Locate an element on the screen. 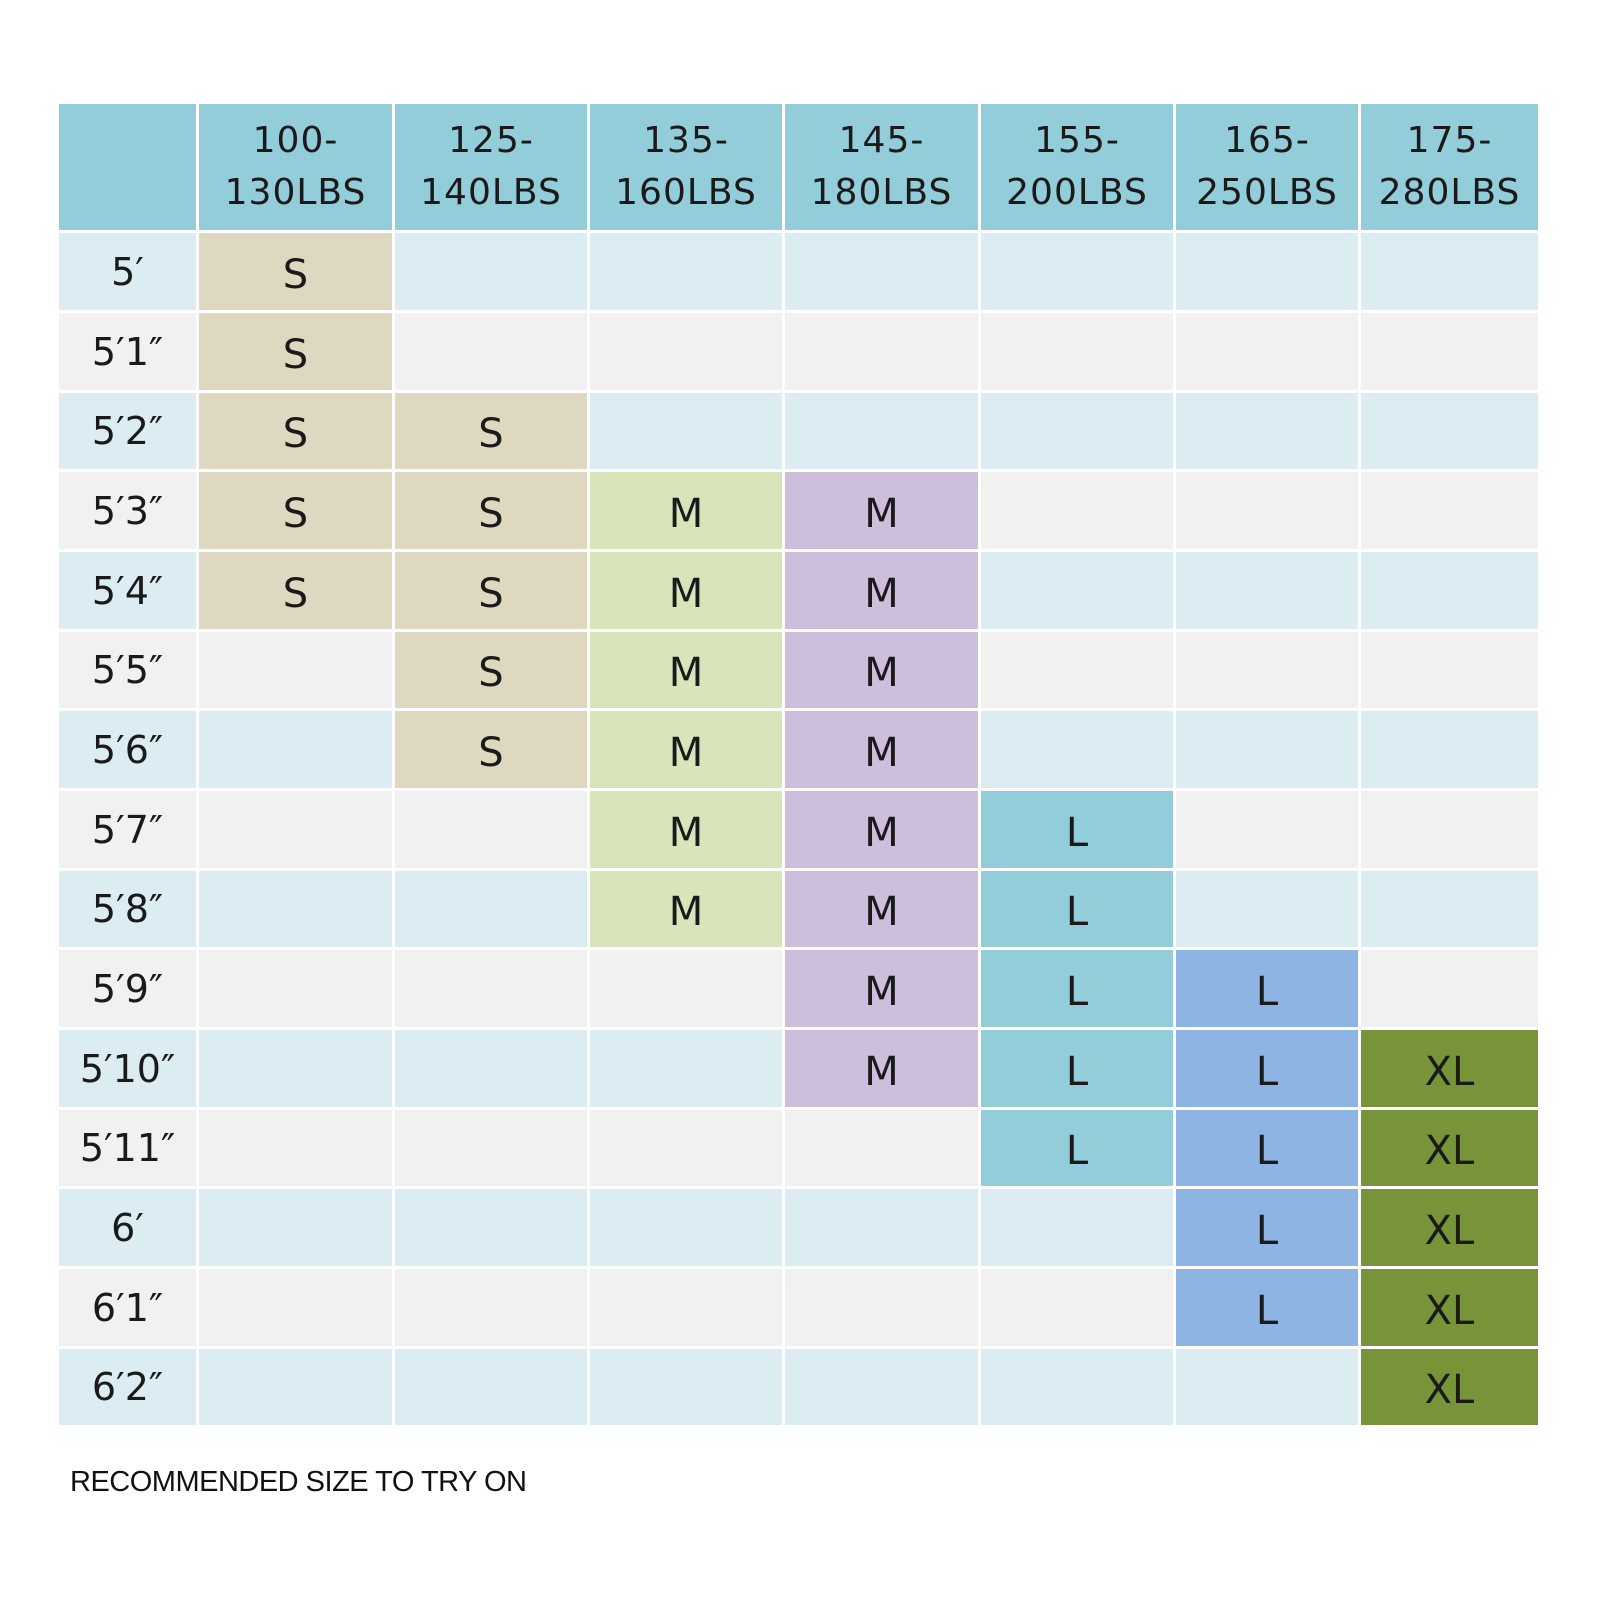  weight-column-header: 100- 130LBS is located at coordinates (295, 167).